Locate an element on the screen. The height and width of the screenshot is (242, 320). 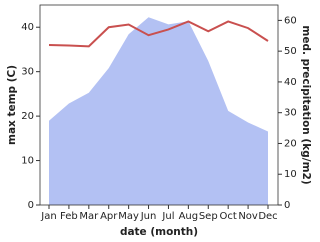
x-tick-label: Sep is located at coordinates (208, 216).